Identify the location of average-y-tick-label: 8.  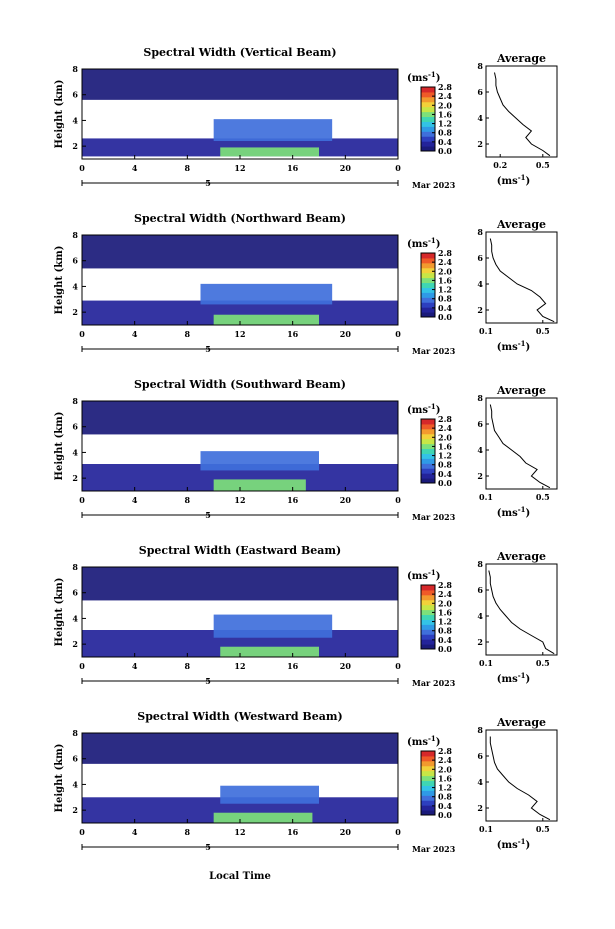
(480, 564).